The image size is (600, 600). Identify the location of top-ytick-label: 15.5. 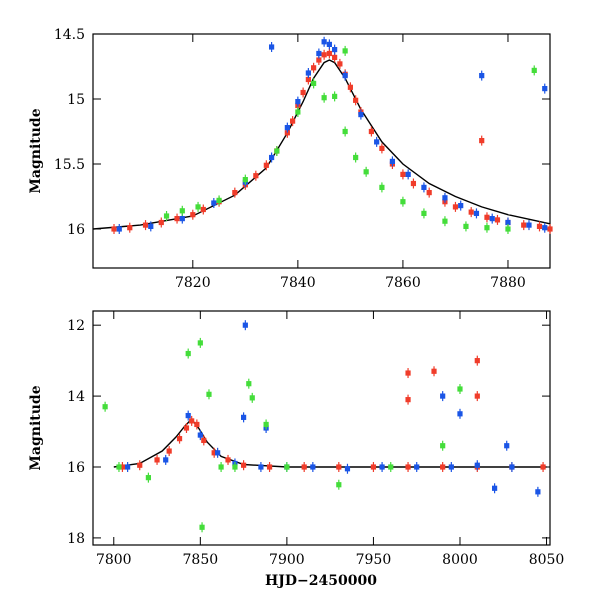
(69, 165).